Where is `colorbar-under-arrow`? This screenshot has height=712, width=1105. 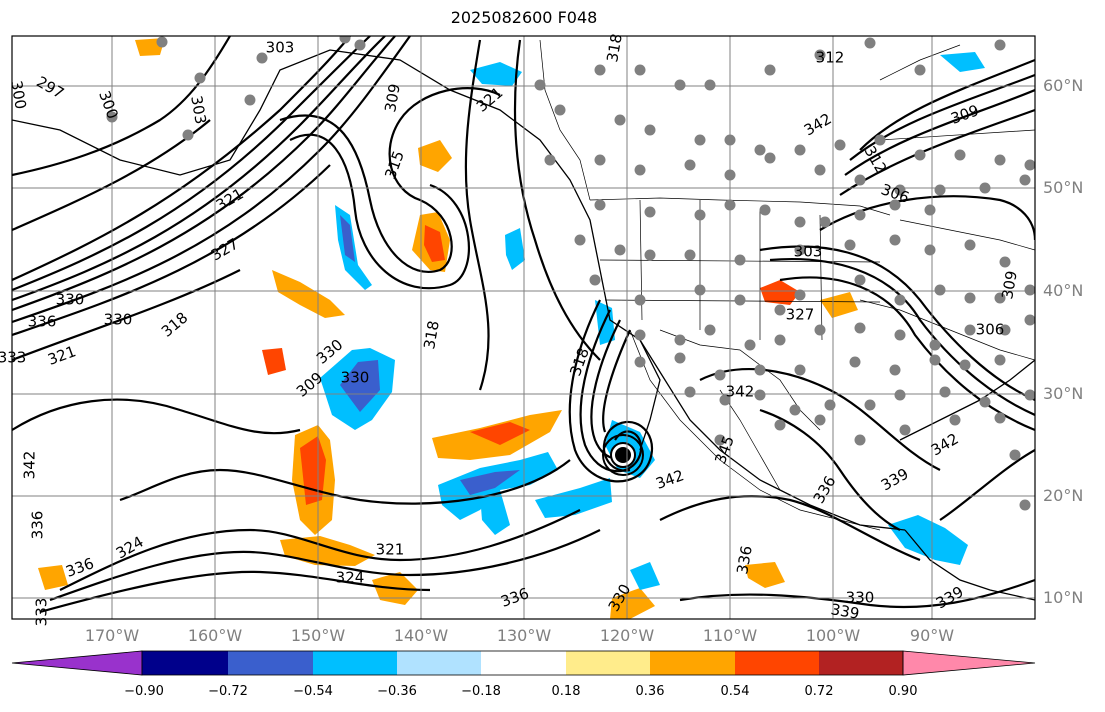 colorbar-under-arrow is located at coordinates (77, 663).